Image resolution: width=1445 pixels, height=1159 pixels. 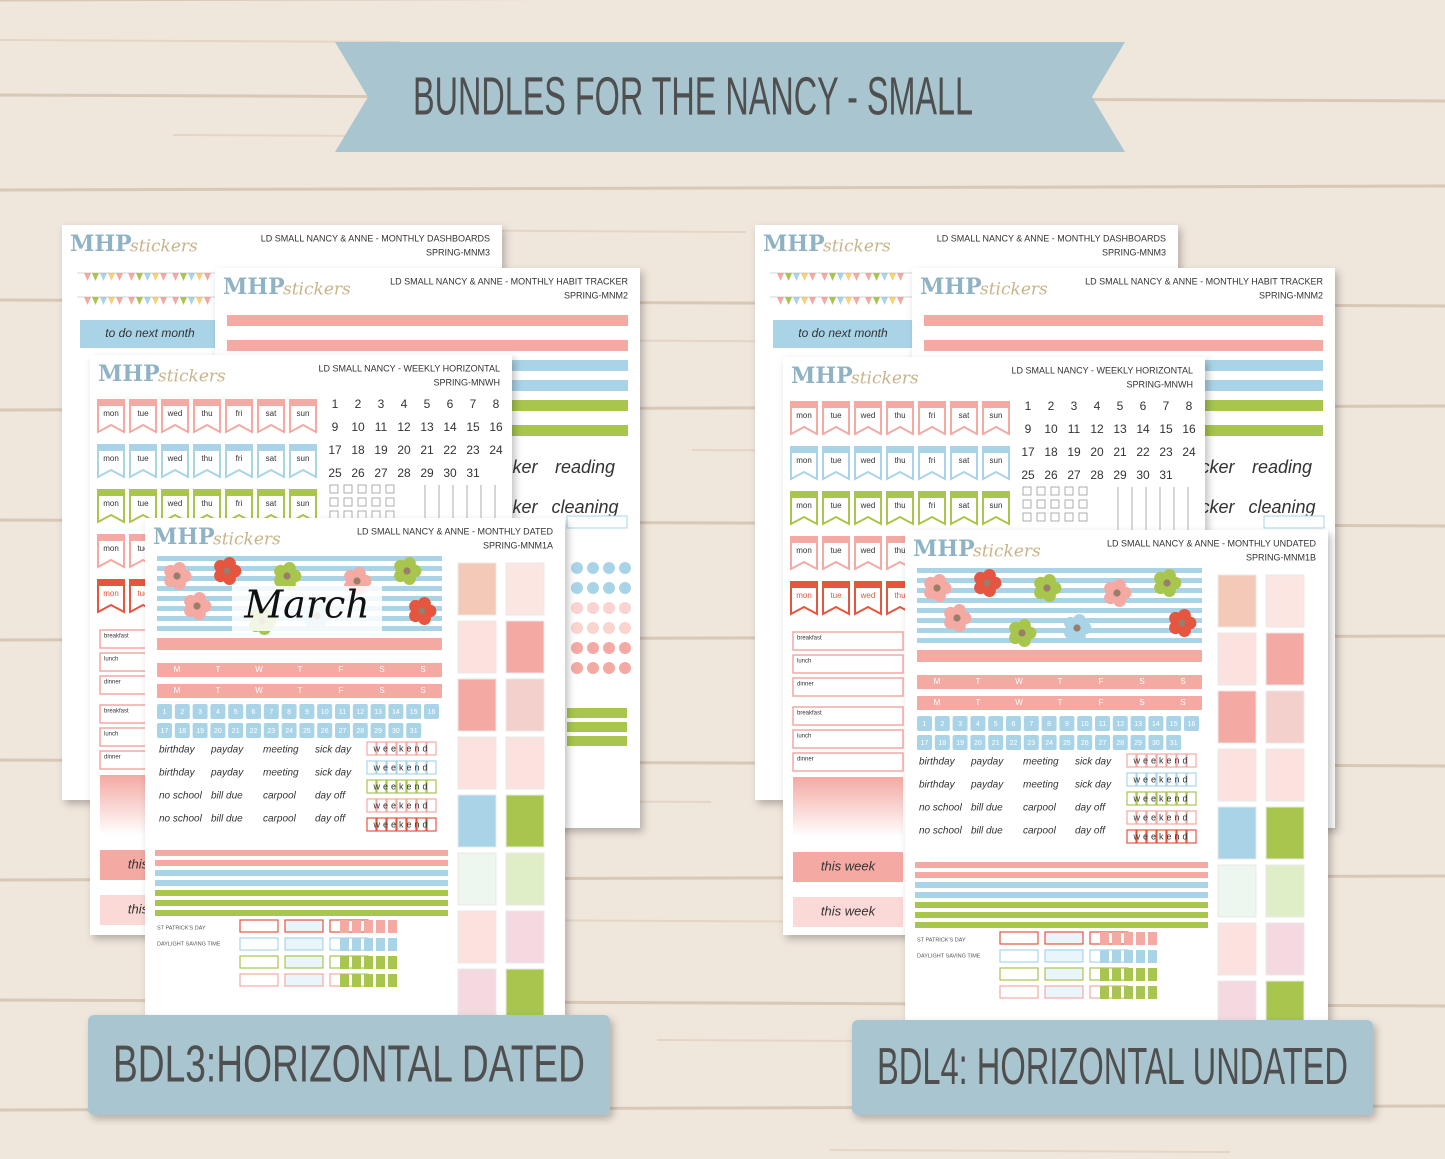 What do you see at coordinates (496, 404) in the screenshot?
I see `date-number: 8` at bounding box center [496, 404].